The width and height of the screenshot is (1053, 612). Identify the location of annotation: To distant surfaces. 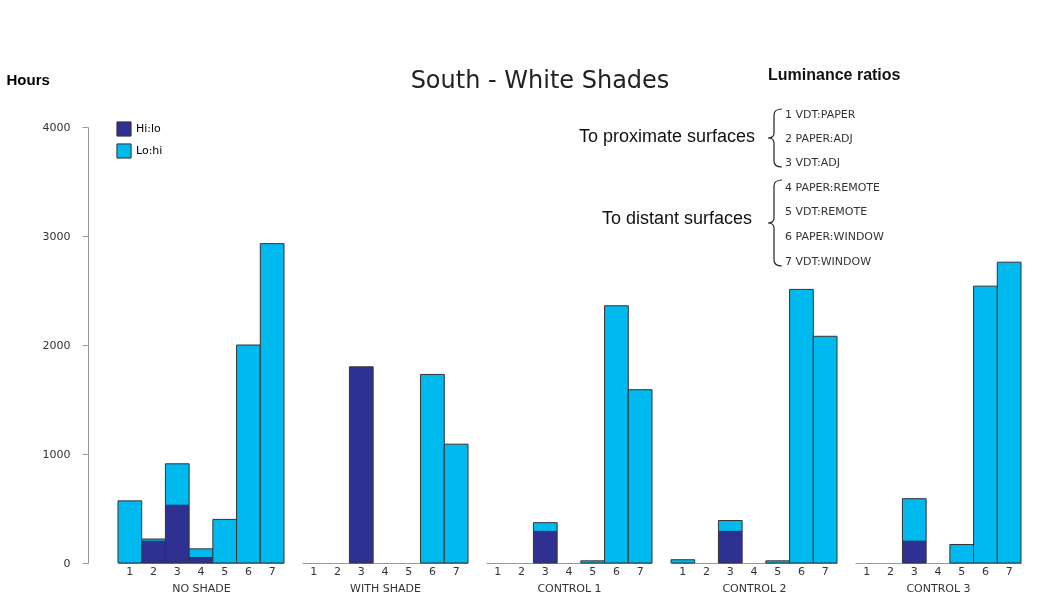
(676, 218).